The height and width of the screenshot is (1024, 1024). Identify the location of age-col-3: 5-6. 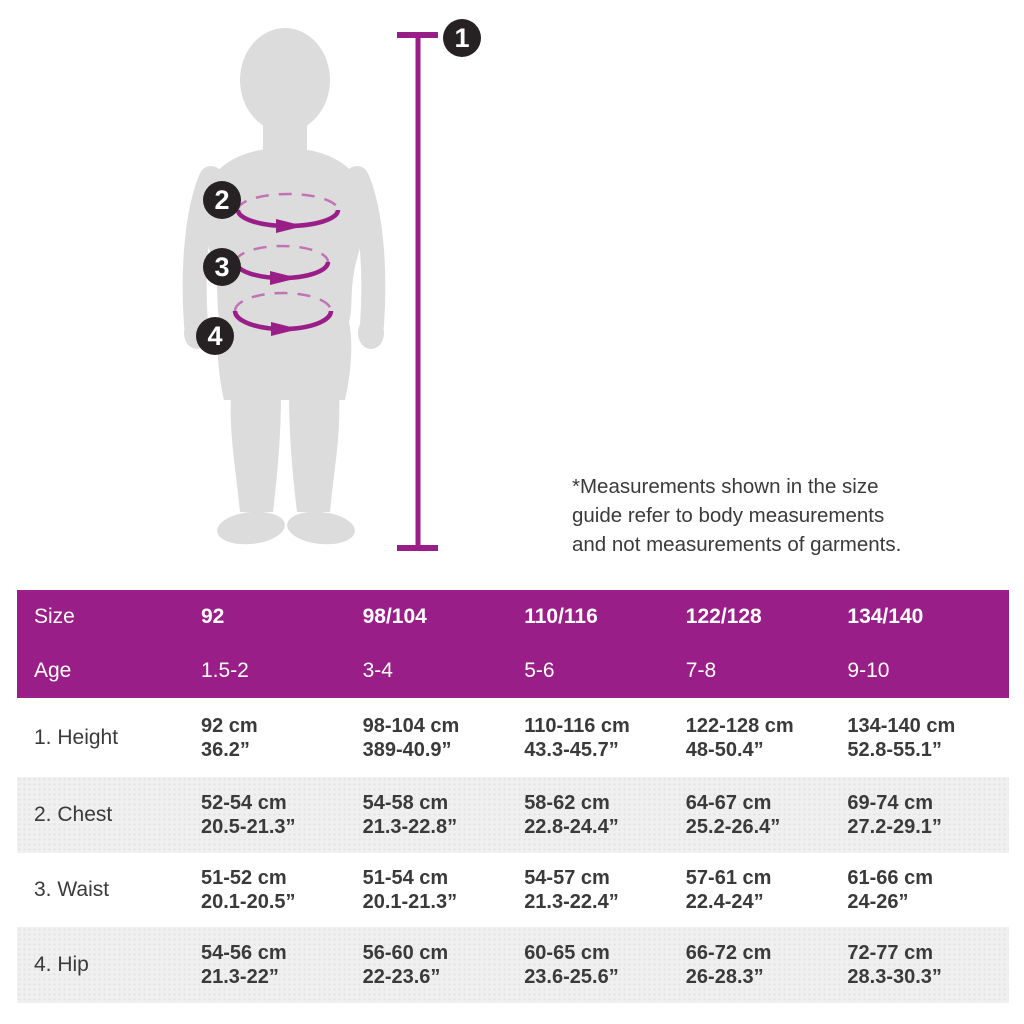
(539, 670).